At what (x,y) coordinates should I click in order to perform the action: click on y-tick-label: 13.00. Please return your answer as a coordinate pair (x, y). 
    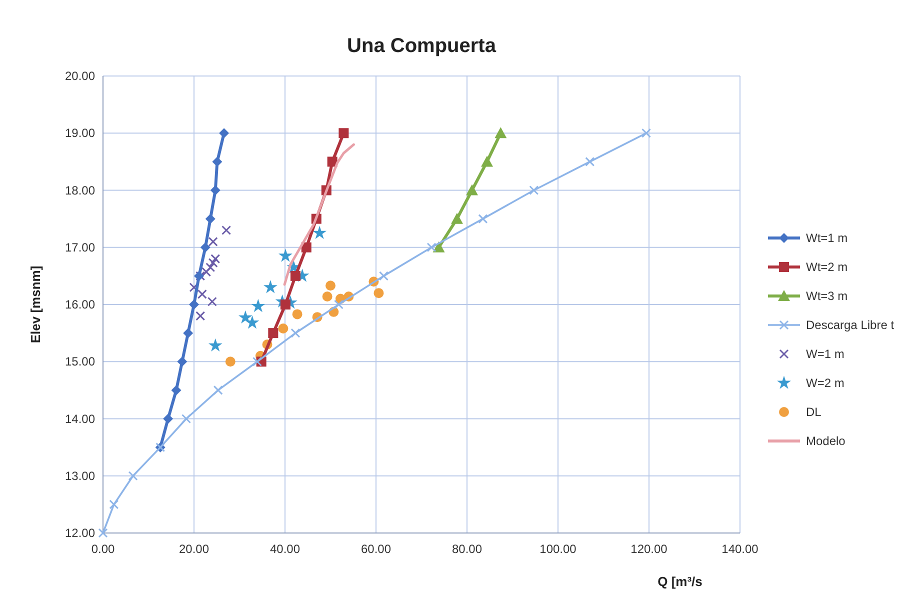
    Looking at the image, I should click on (80, 475).